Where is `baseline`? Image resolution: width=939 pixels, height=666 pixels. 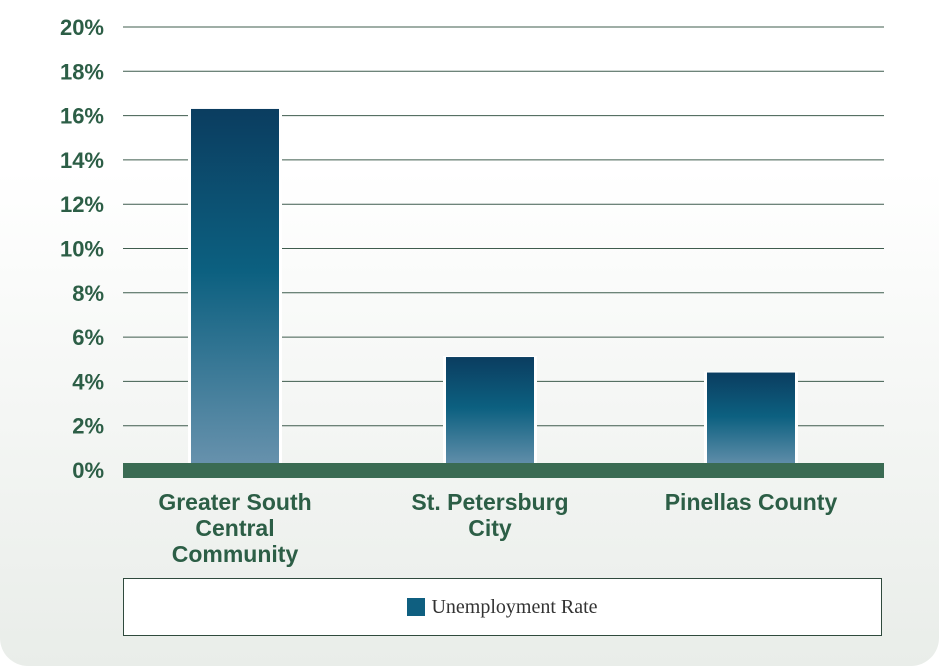
baseline is located at coordinates (503, 470).